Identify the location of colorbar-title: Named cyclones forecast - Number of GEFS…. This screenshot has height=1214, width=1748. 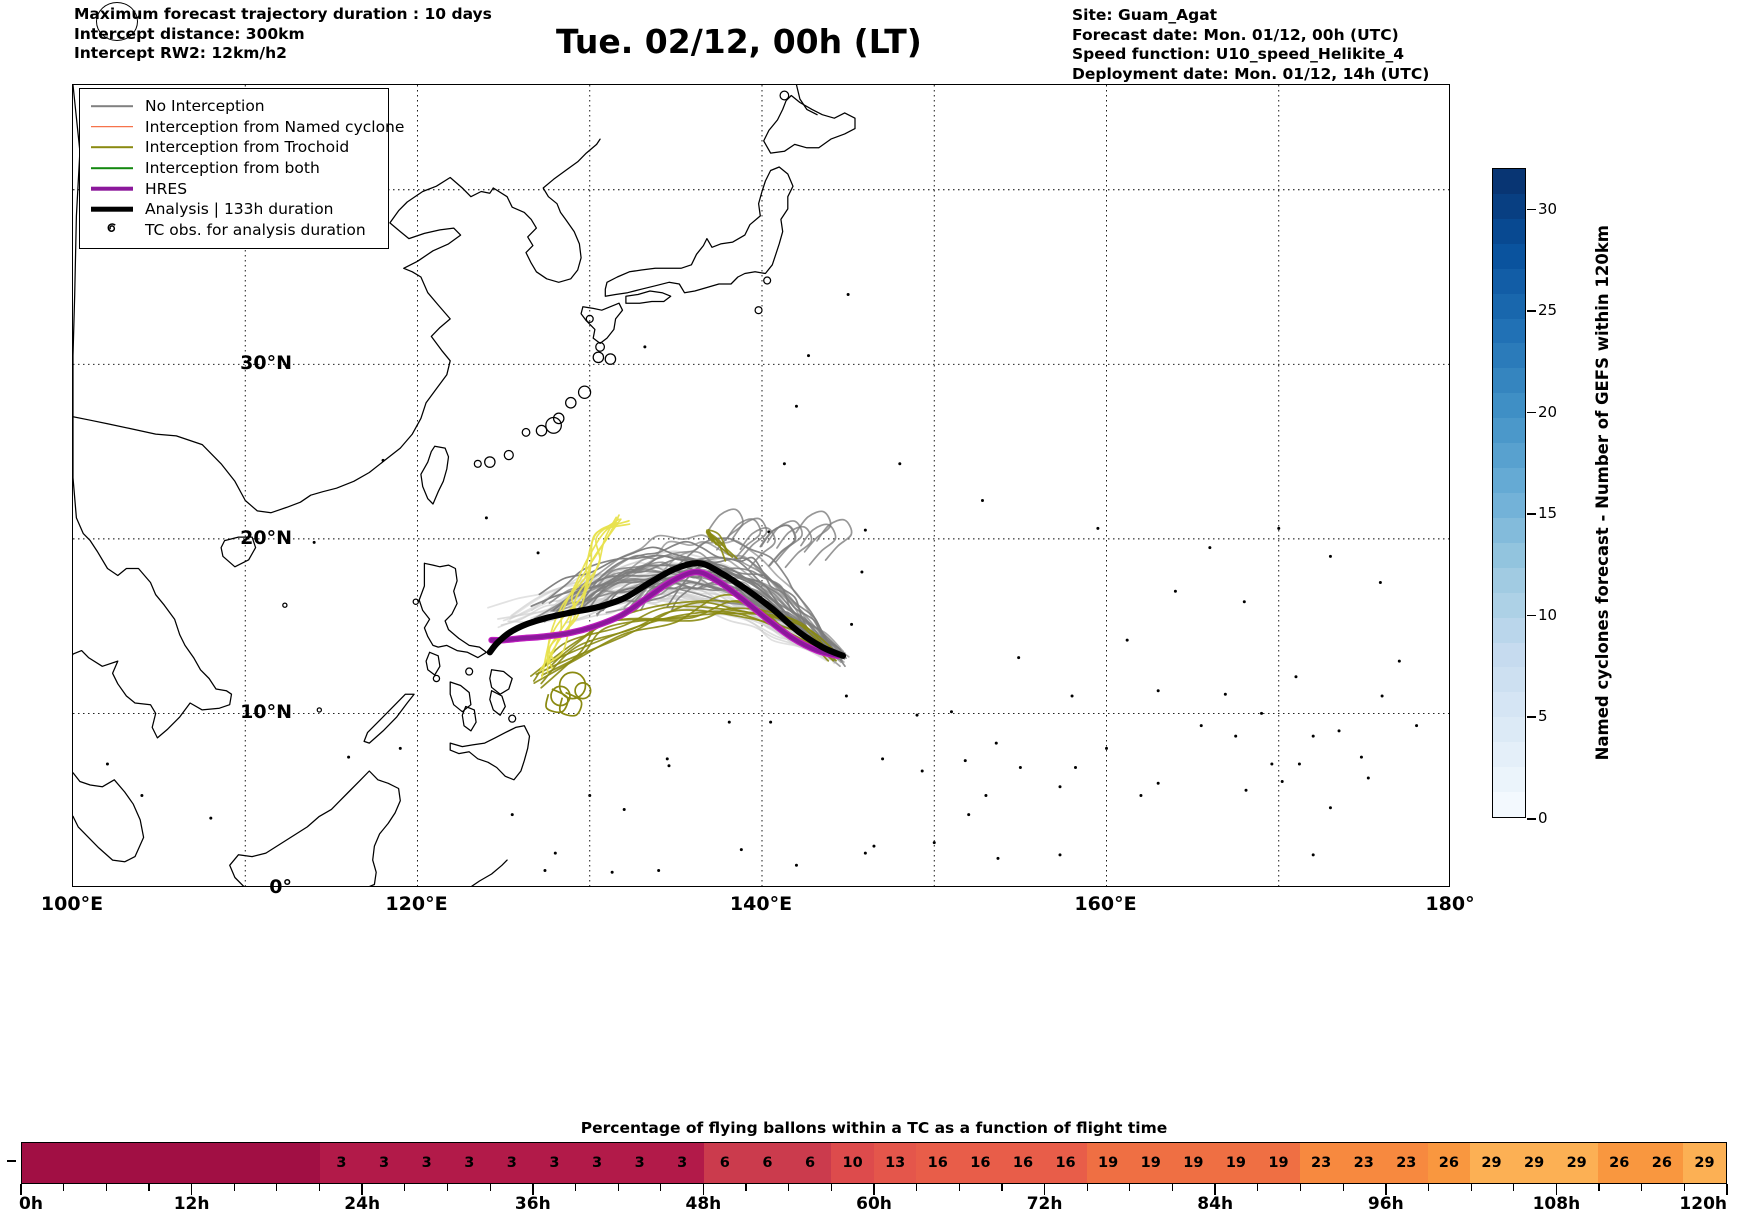
(1602, 493).